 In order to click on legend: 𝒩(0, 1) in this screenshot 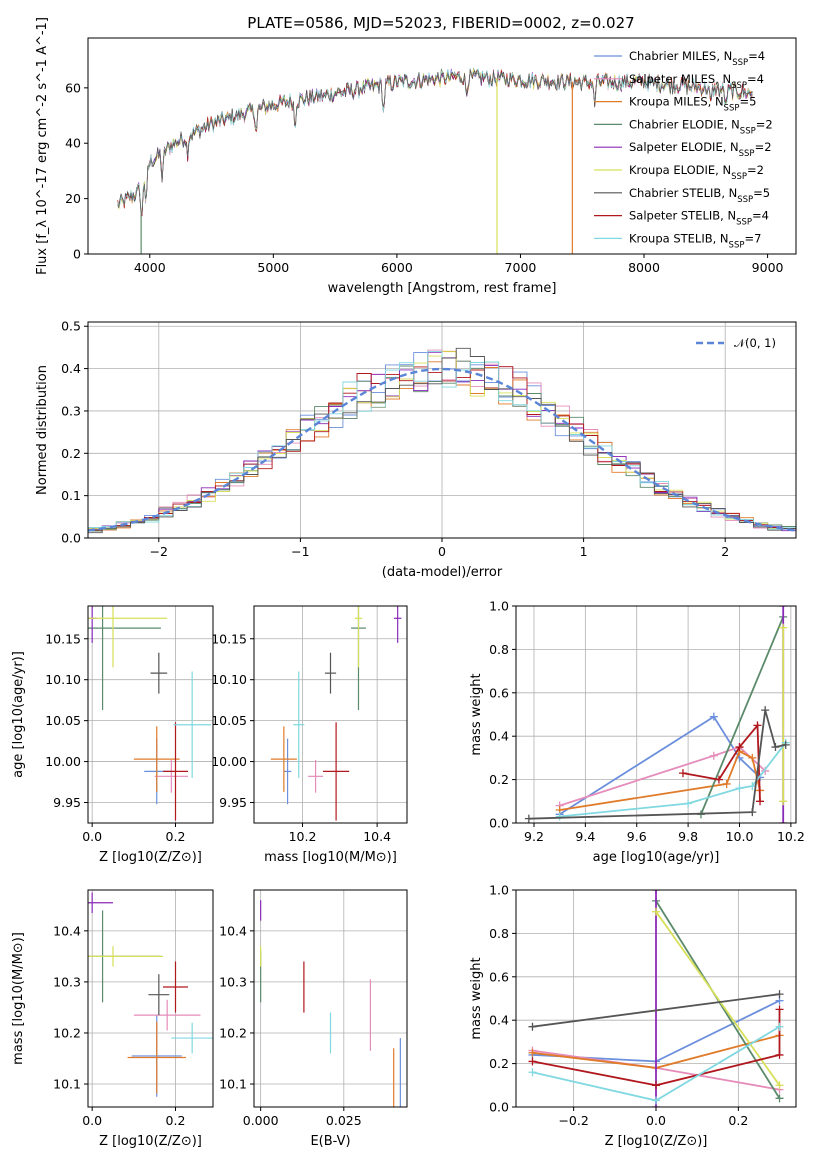, I will do `click(736, 343)`.